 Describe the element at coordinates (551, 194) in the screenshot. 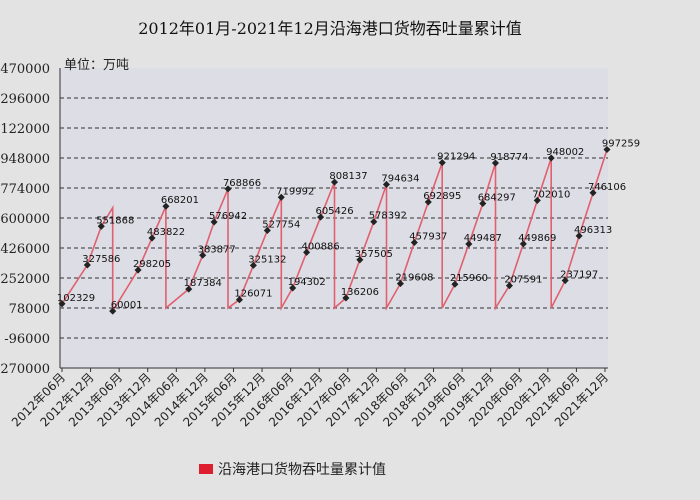

I see `data-label: 702010` at that location.